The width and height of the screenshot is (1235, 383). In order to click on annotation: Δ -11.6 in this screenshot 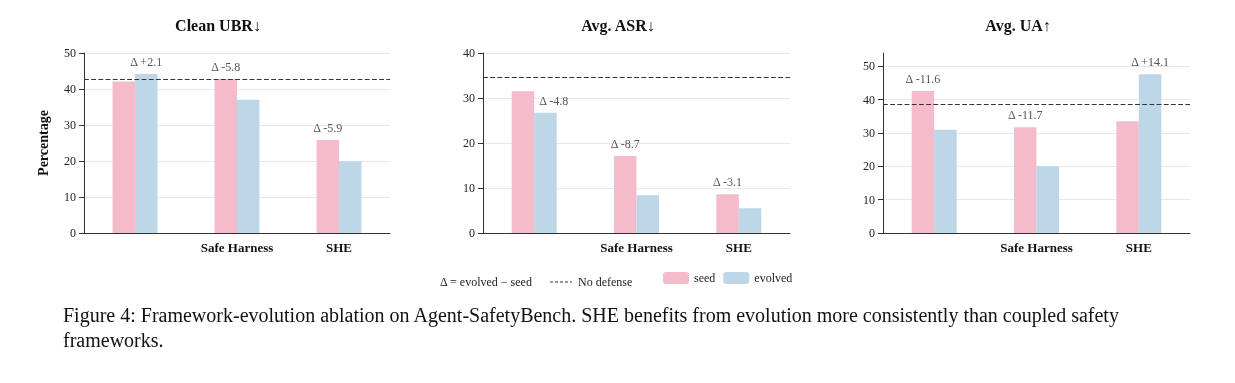, I will do `click(922, 79)`.